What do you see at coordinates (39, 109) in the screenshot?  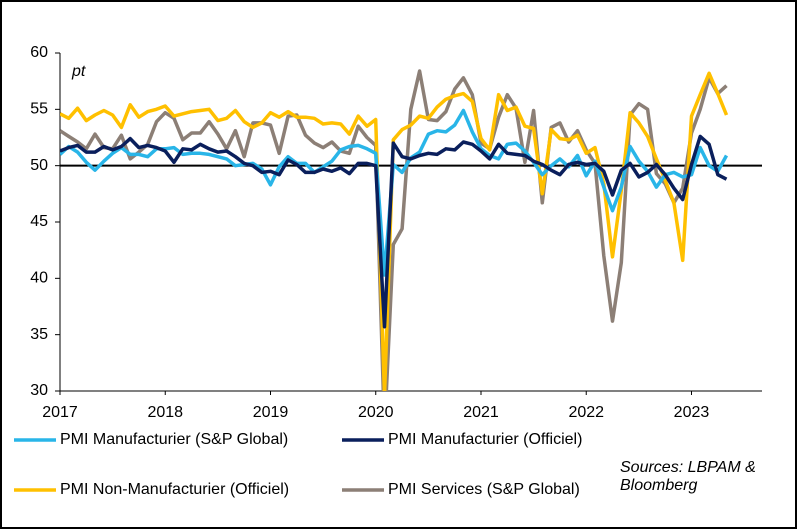 I see `y-tick-label: 55` at bounding box center [39, 109].